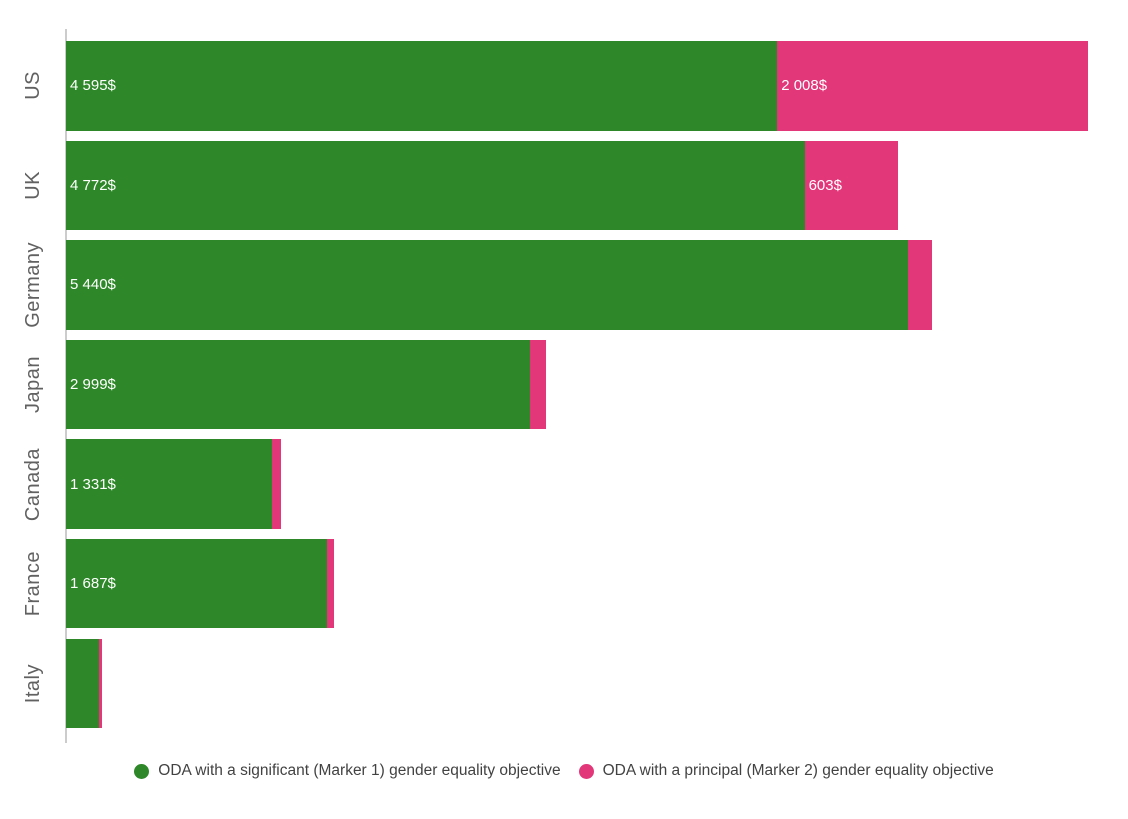 This screenshot has width=1128, height=819. I want to click on bar-row-canada: Canada 1 331$, so click(544, 484).